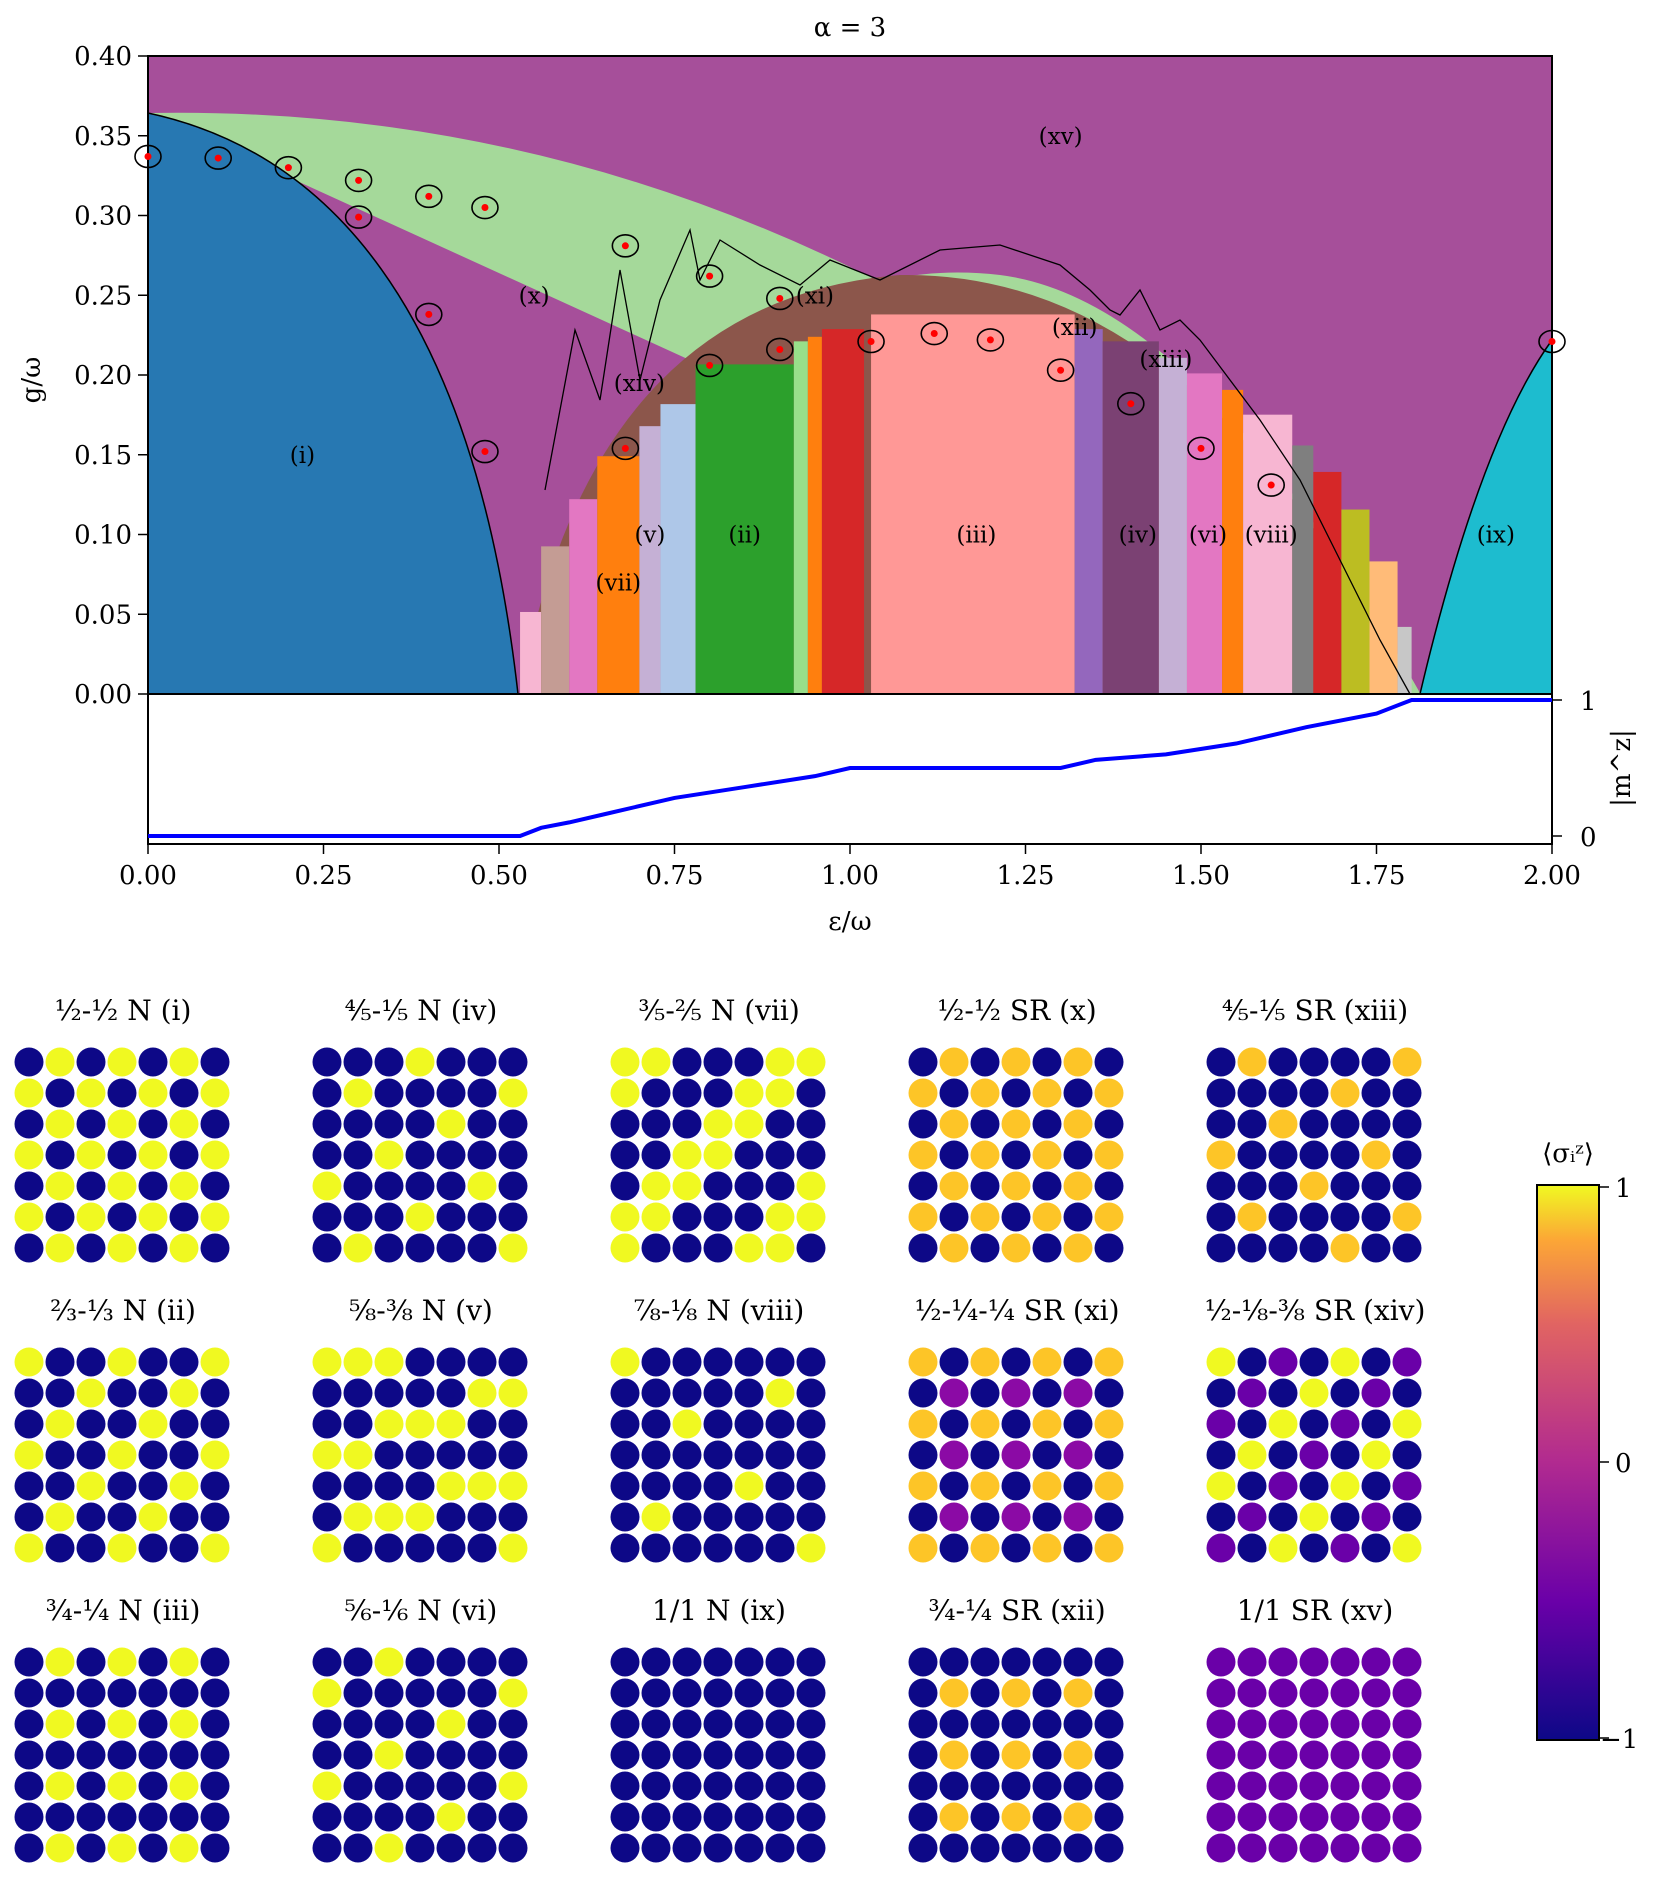  Describe the element at coordinates (1486, 517) in the screenshot. I see `phase-ix-region` at that location.